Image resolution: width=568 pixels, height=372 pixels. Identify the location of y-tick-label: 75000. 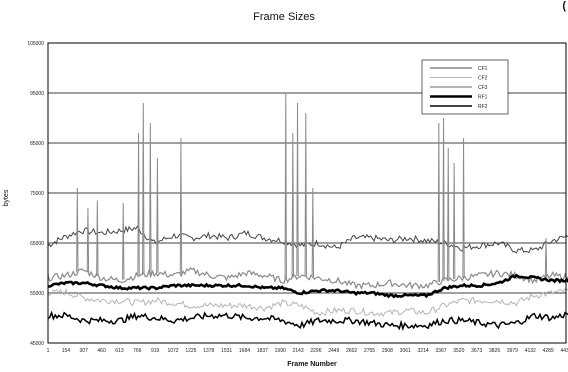
(37, 194).